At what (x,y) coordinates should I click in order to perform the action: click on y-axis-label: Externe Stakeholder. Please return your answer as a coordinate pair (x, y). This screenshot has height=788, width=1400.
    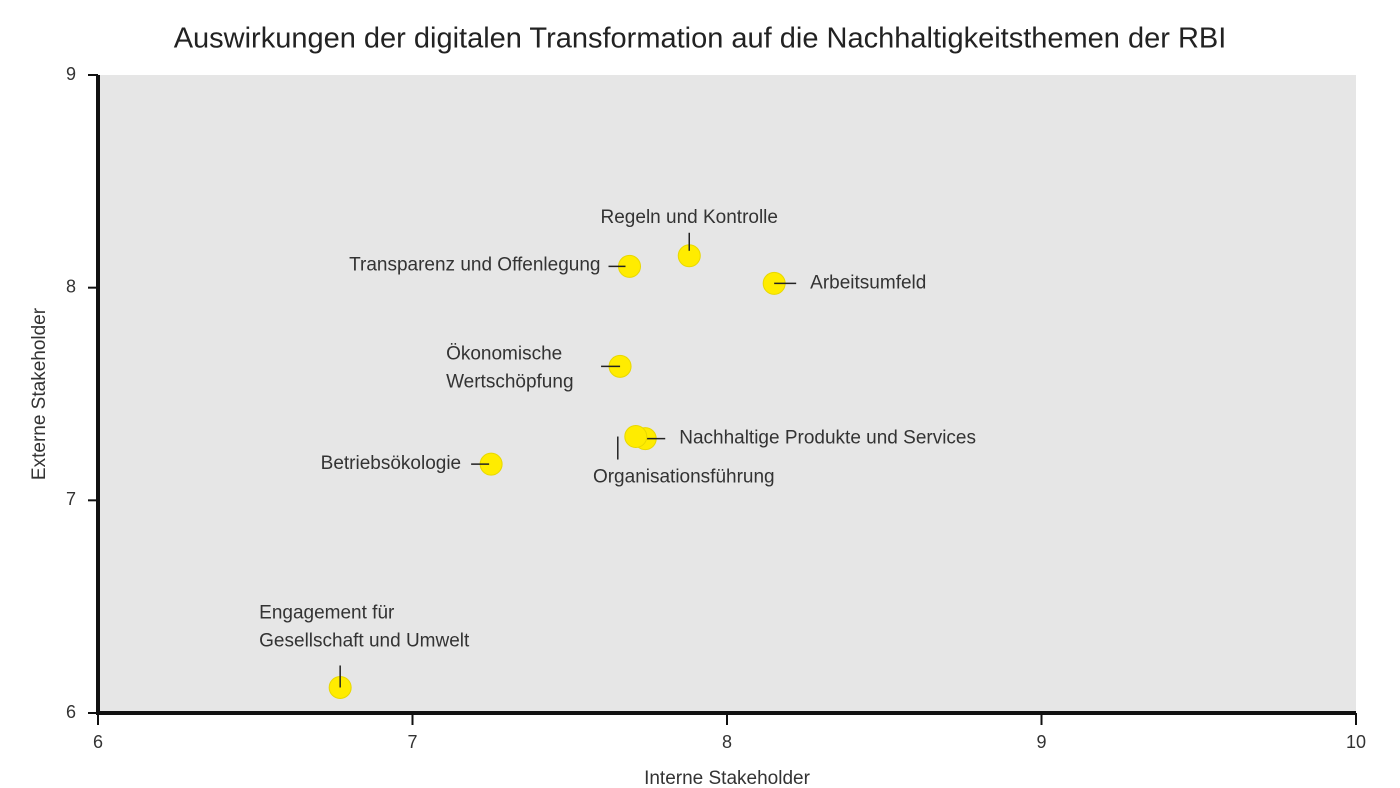
    Looking at the image, I should click on (39, 393).